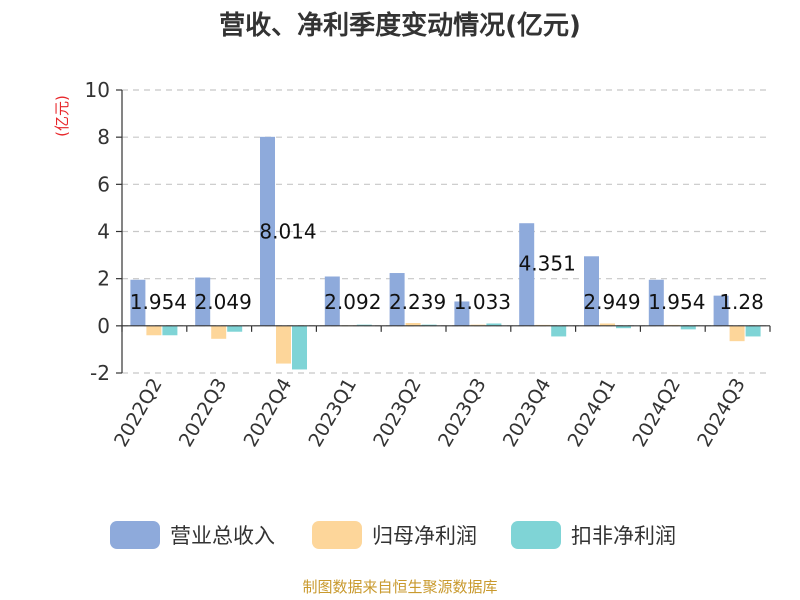 This screenshot has width=800, height=600. I want to click on y-tick-label: 2, so click(103, 279).